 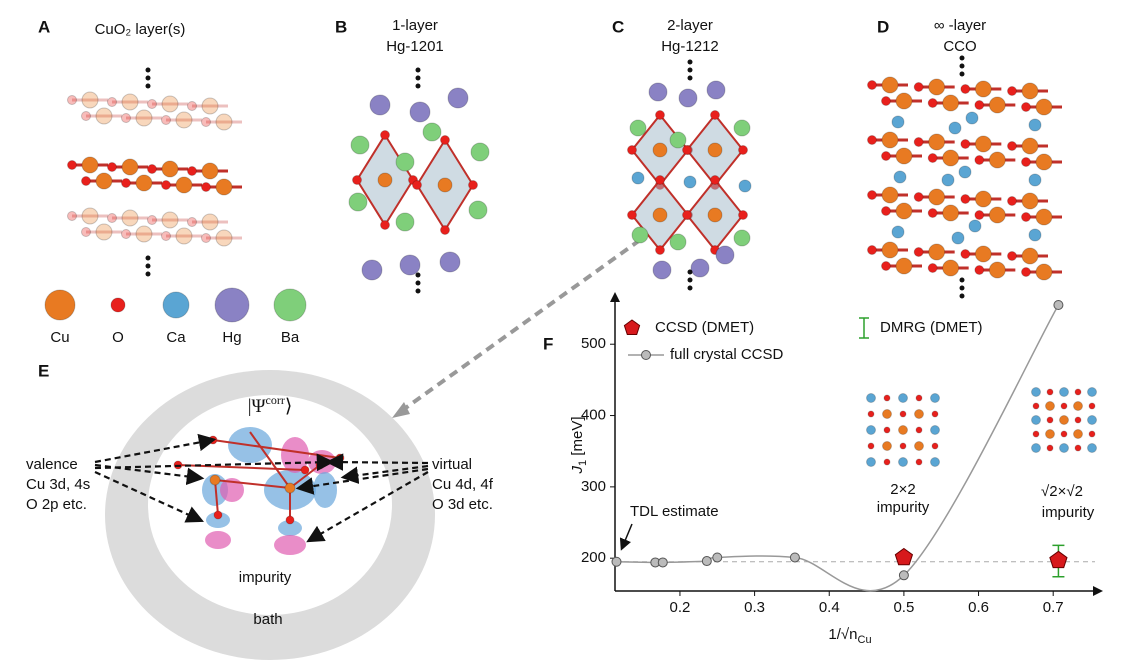 I want to click on state-label: |Ψcorr⟩, so click(x=270, y=405).